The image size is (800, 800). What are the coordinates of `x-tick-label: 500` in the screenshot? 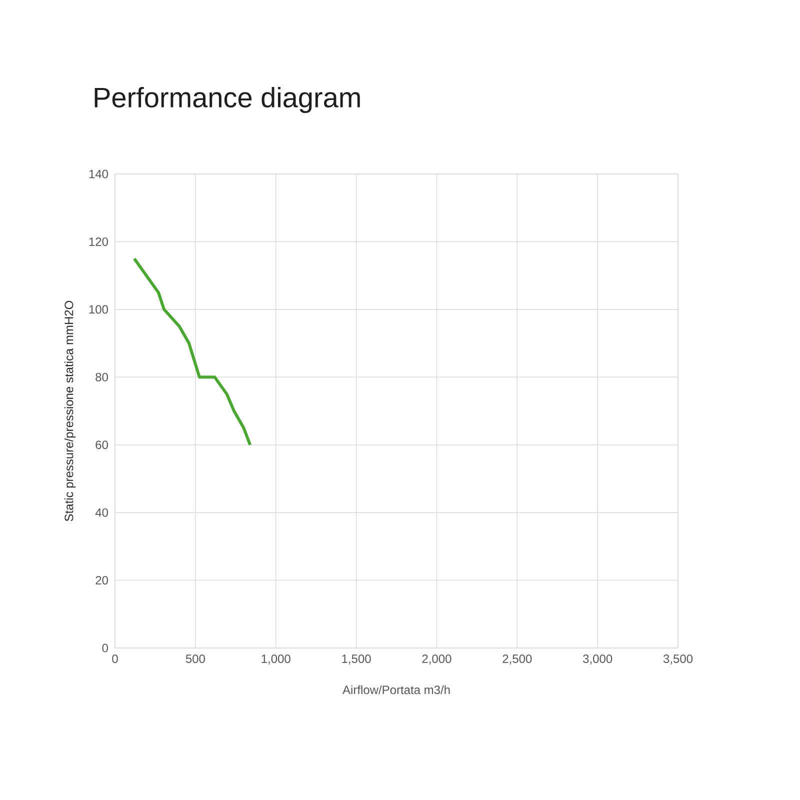 It's located at (195, 659).